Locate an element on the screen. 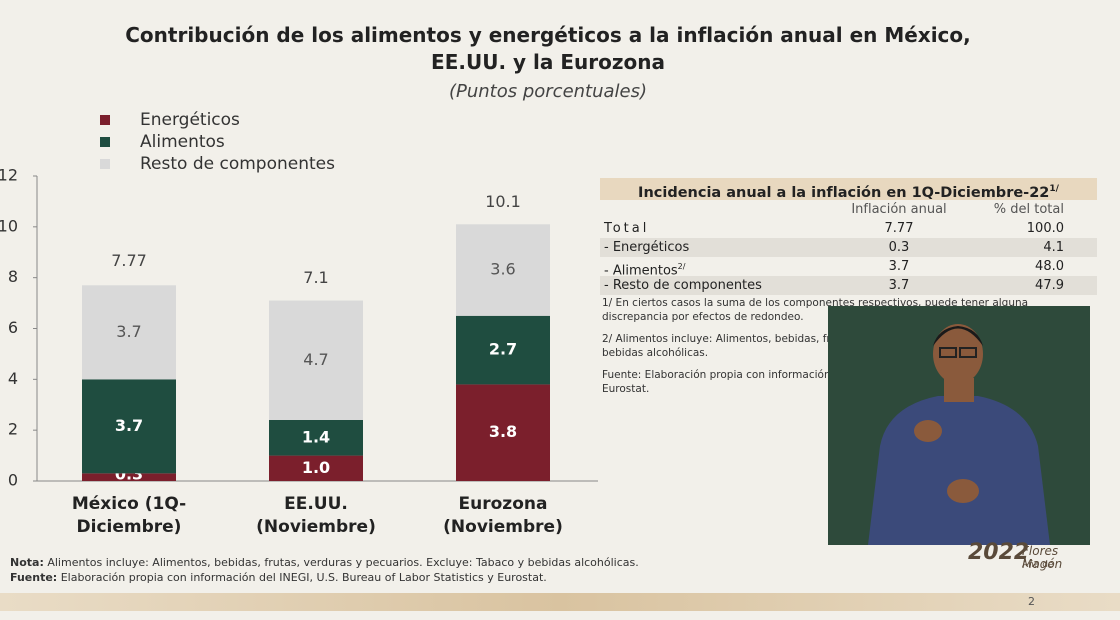 Image resolution: width=1120 pixels, height=620 pixels. x-tick-label: EE.UU. (Noviembre) is located at coordinates (316, 515).